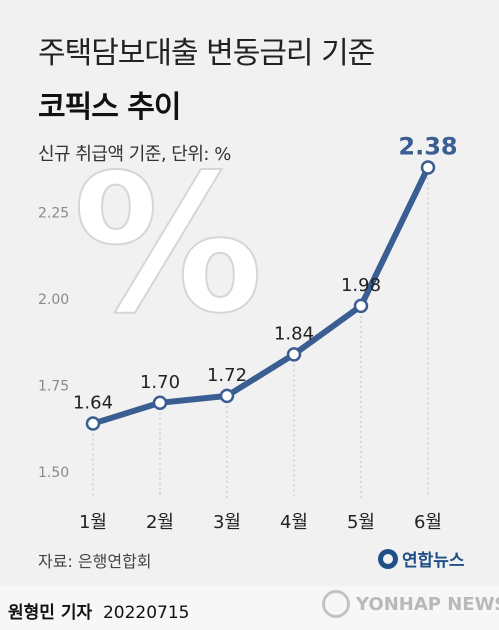 Image resolution: width=499 pixels, height=630 pixels. Describe the element at coordinates (361, 522) in the screenshot. I see `x-tick-label: 5월` at that location.